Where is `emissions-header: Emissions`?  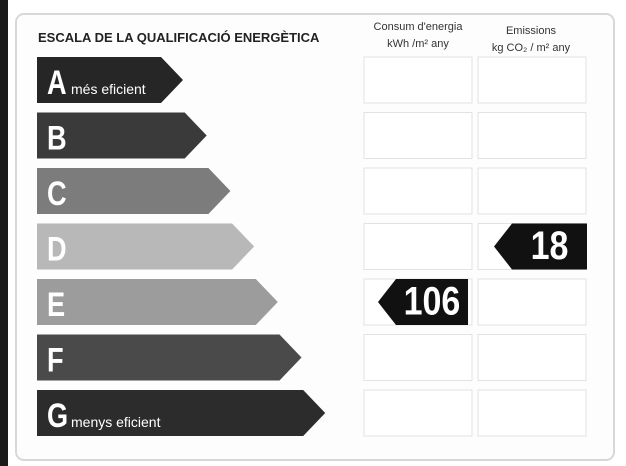 emissions-header: Emissions is located at coordinates (531, 31).